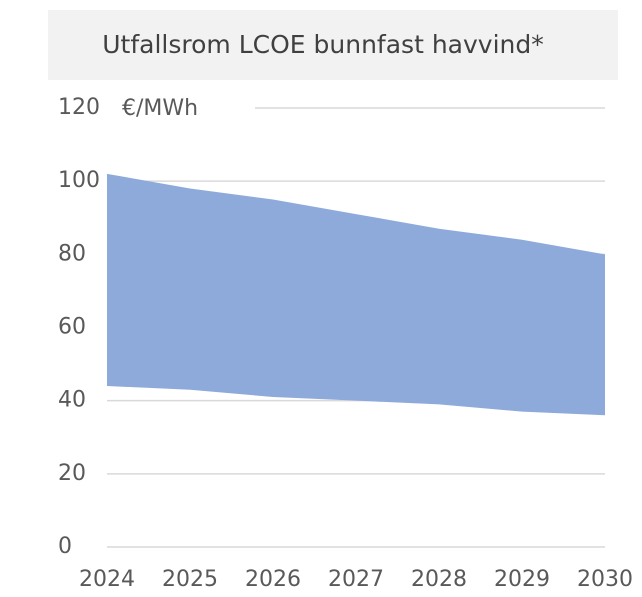 Image resolution: width=642 pixels, height=597 pixels. I want to click on x-tick-label: 2029, so click(522, 579).